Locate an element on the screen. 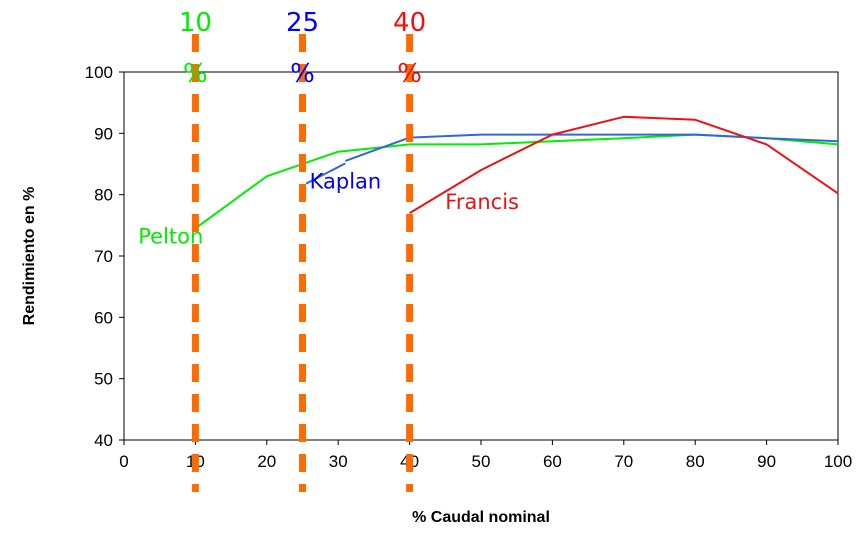 This screenshot has height=535, width=859. y-tick-label: 70 is located at coordinates (103, 256).